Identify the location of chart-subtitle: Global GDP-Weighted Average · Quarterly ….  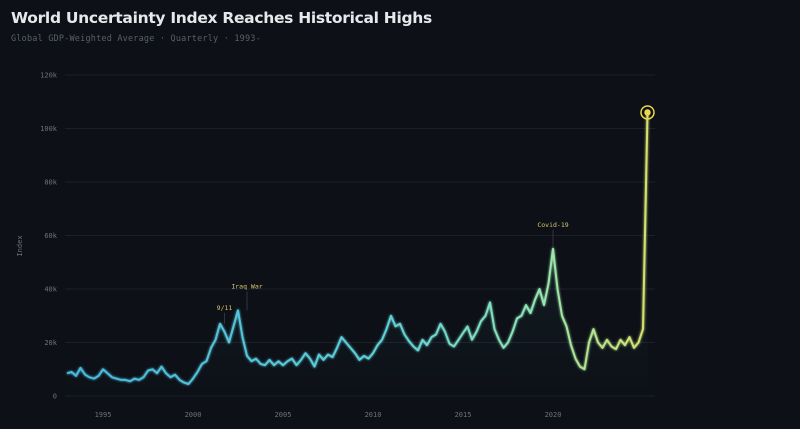
(136, 39).